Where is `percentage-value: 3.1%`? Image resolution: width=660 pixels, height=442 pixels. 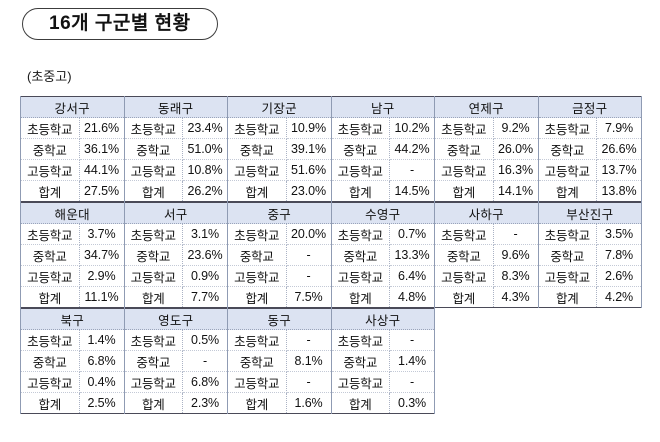 percentage-value: 3.1% is located at coordinates (205, 234).